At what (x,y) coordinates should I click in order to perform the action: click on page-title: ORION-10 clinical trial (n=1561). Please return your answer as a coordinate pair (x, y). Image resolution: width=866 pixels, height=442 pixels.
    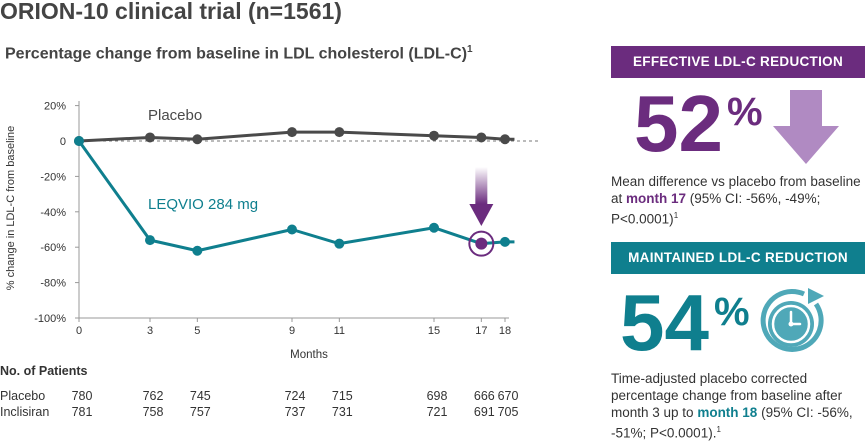
    Looking at the image, I should click on (171, 12).